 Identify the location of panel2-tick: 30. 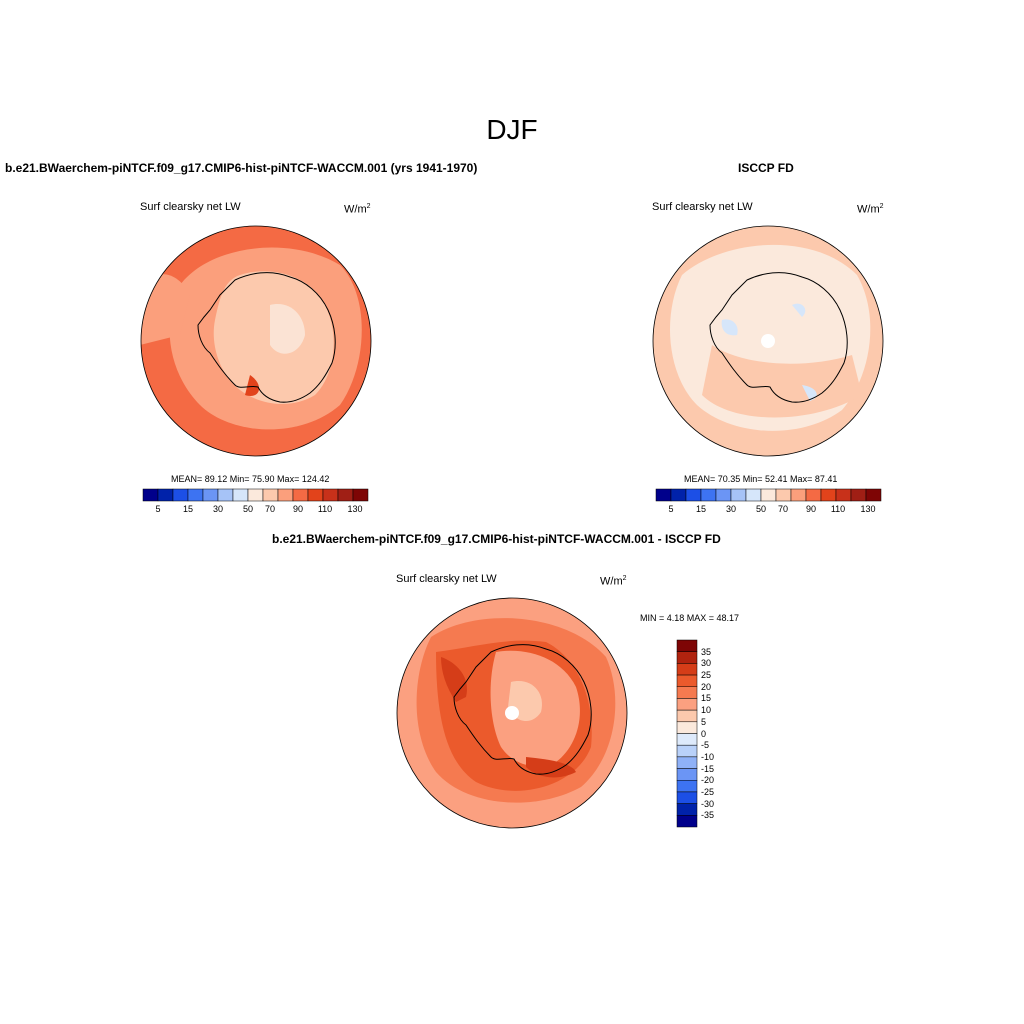
(731, 509).